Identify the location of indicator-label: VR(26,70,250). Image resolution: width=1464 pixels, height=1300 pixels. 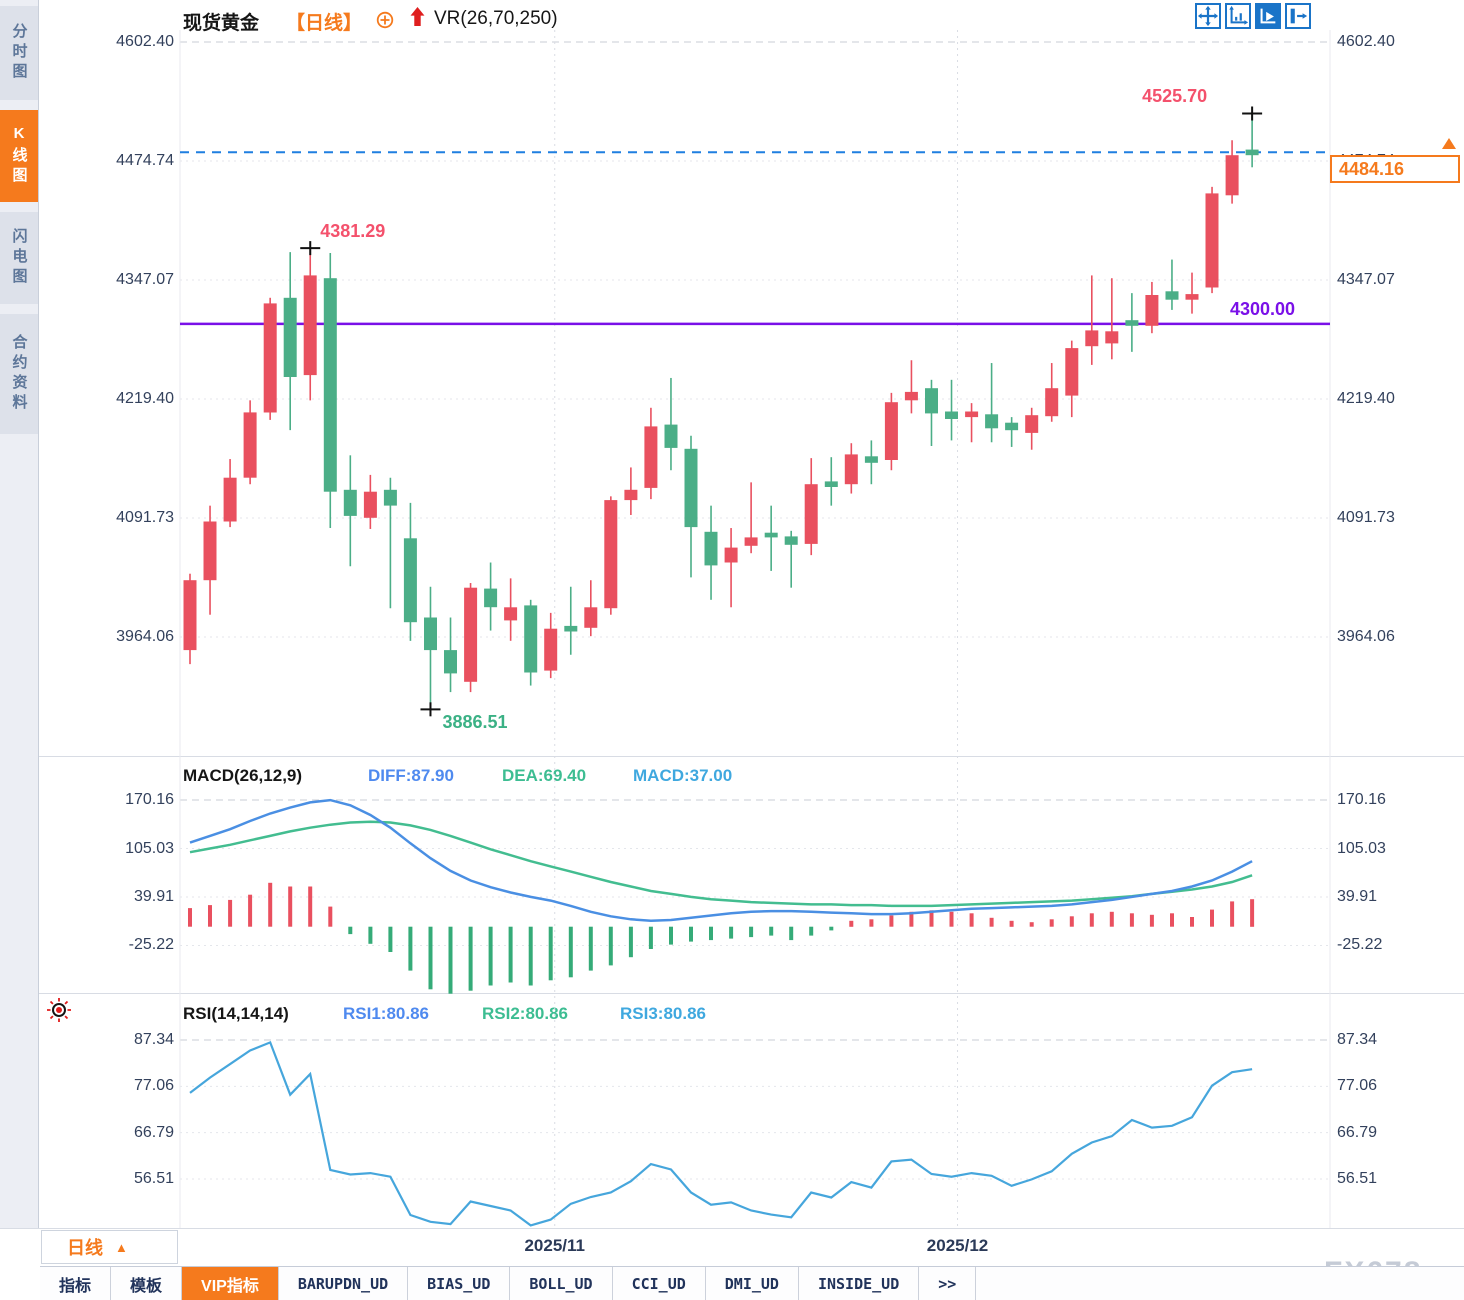
(496, 18).